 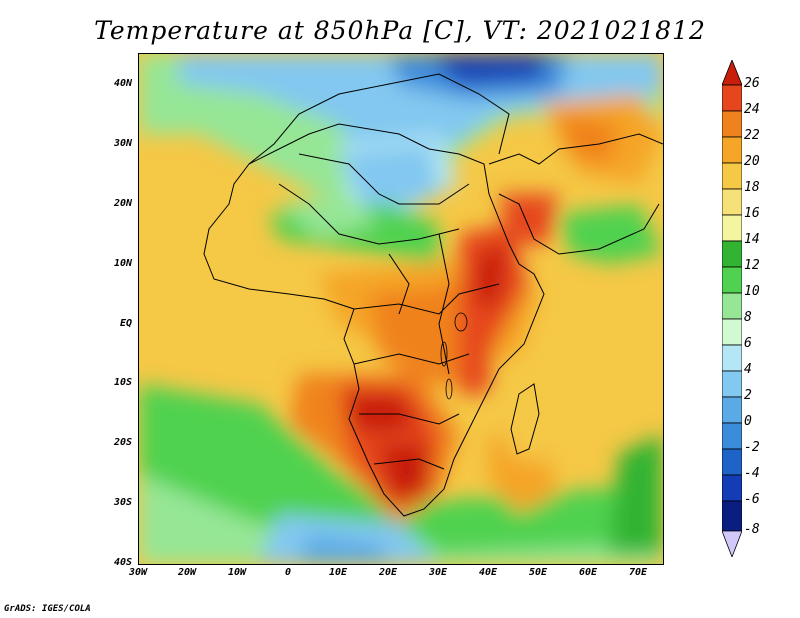 I want to click on lat-tick-eq: EQ, so click(x=125, y=323).